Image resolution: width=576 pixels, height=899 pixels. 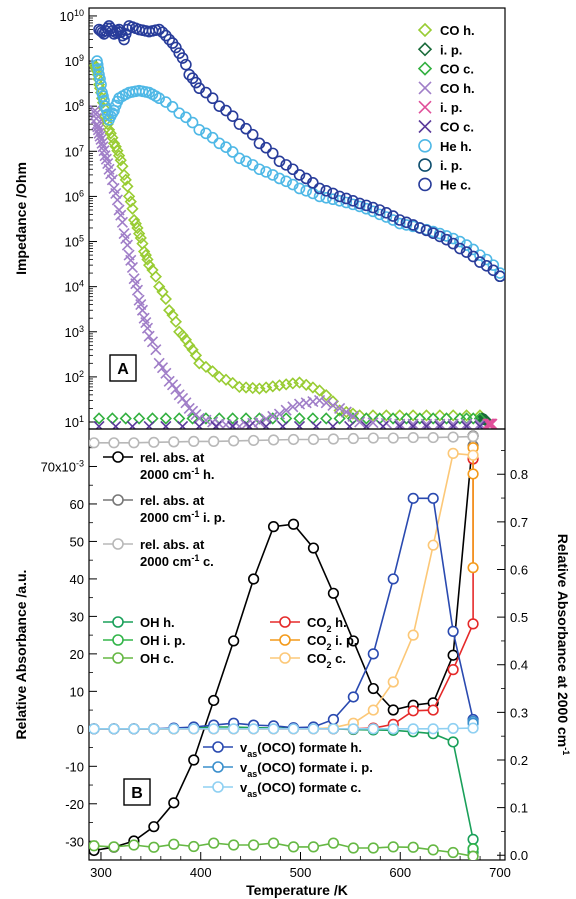 I want to click on panel-label-text: A, so click(x=123, y=369).